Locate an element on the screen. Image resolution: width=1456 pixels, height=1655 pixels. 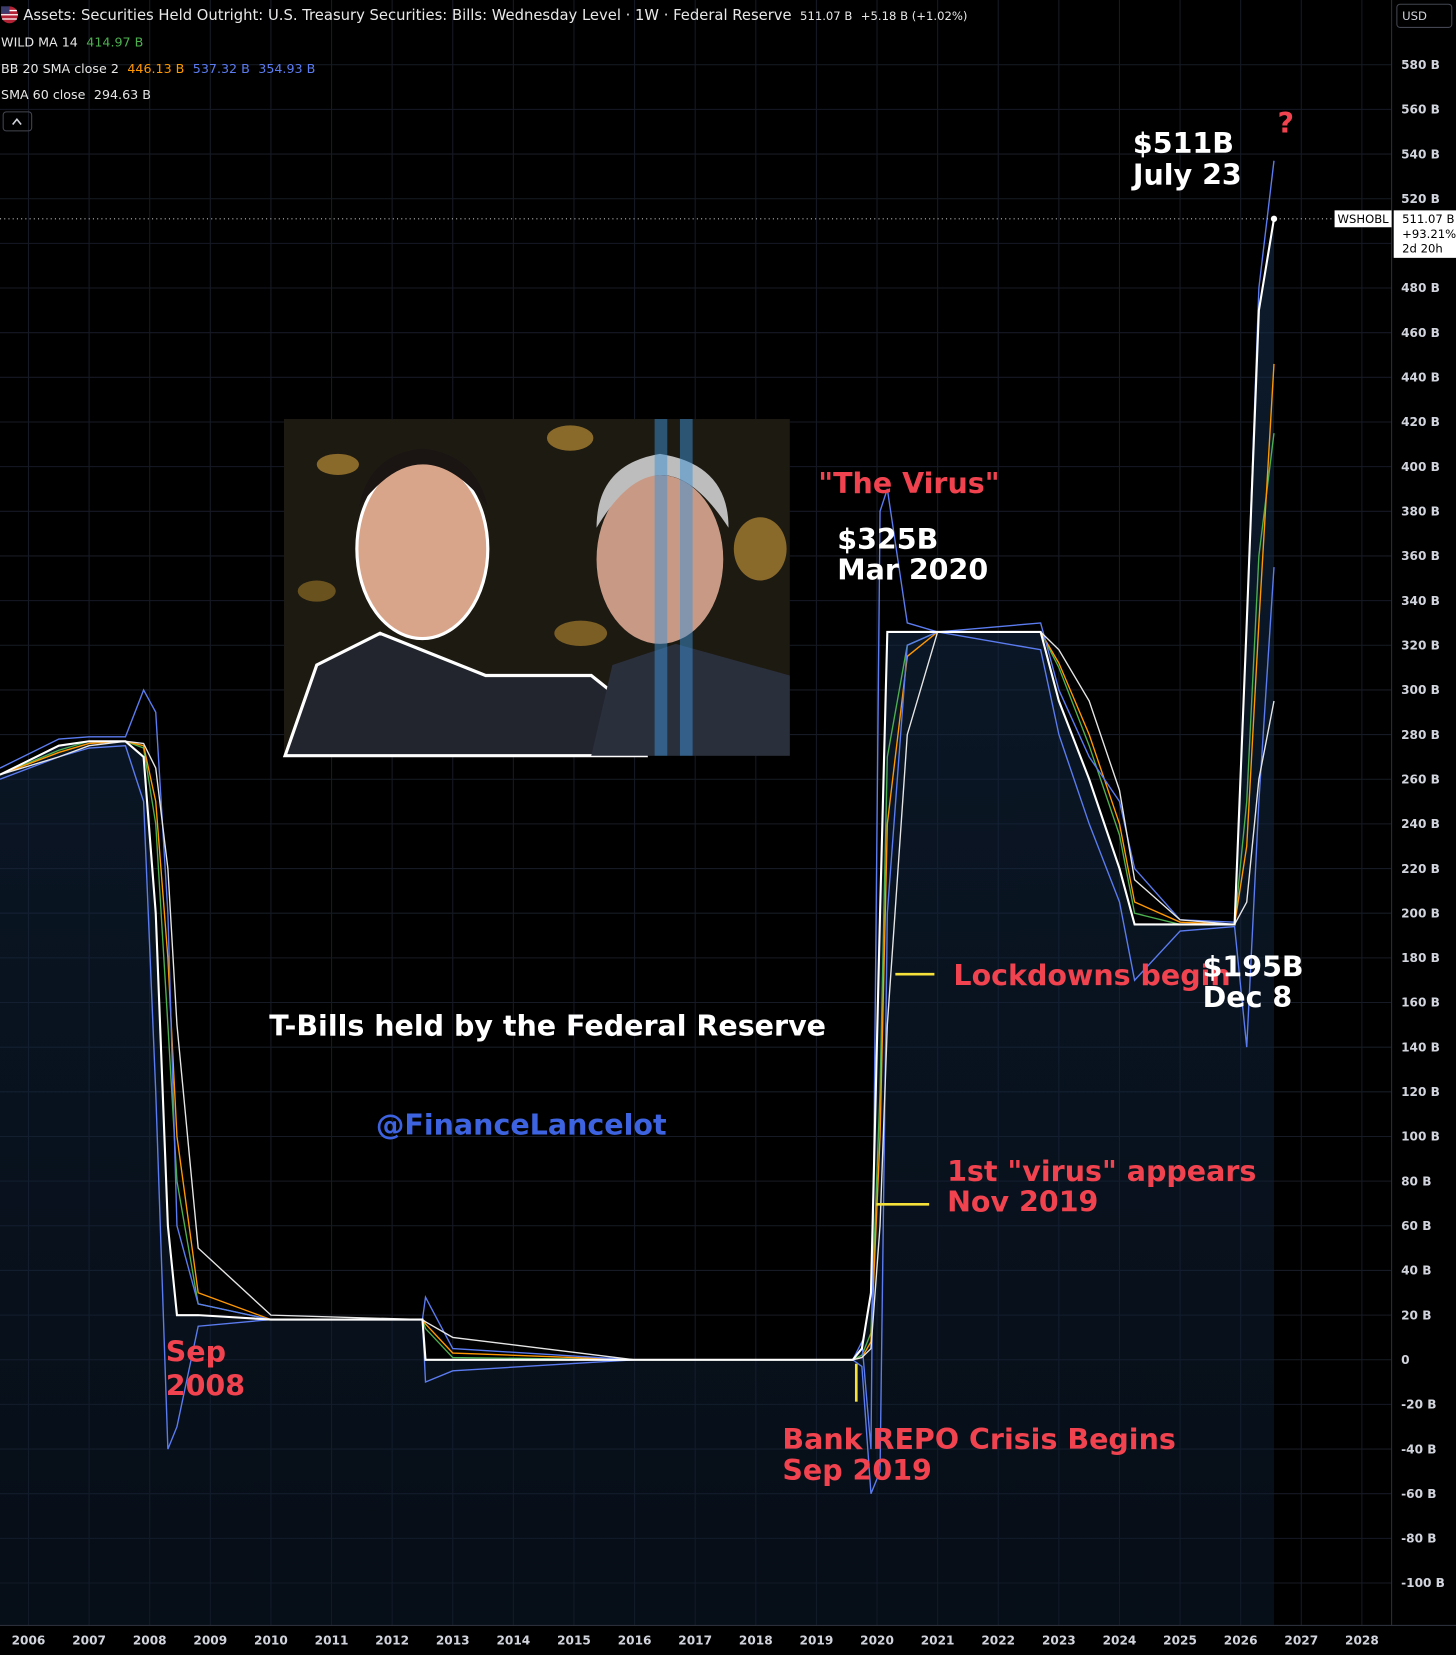
legend-value: 414.97 B is located at coordinates (114, 41).